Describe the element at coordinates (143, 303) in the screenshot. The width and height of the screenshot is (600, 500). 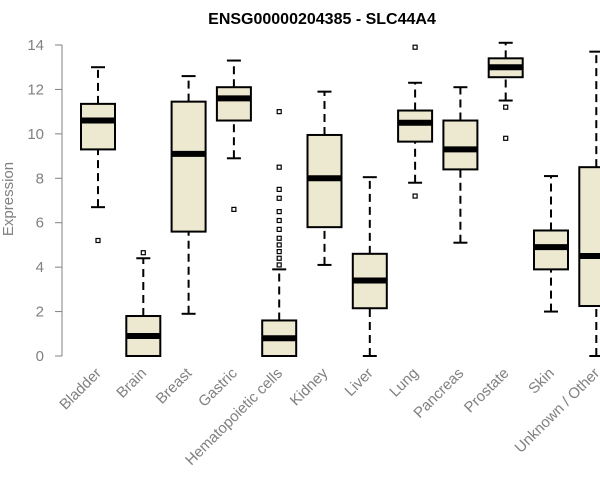
I see `box-brain` at that location.